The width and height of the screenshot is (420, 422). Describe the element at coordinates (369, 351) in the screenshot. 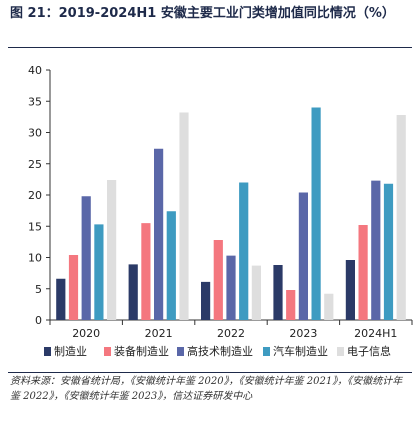

I see `legend-label: 电子信息` at that location.